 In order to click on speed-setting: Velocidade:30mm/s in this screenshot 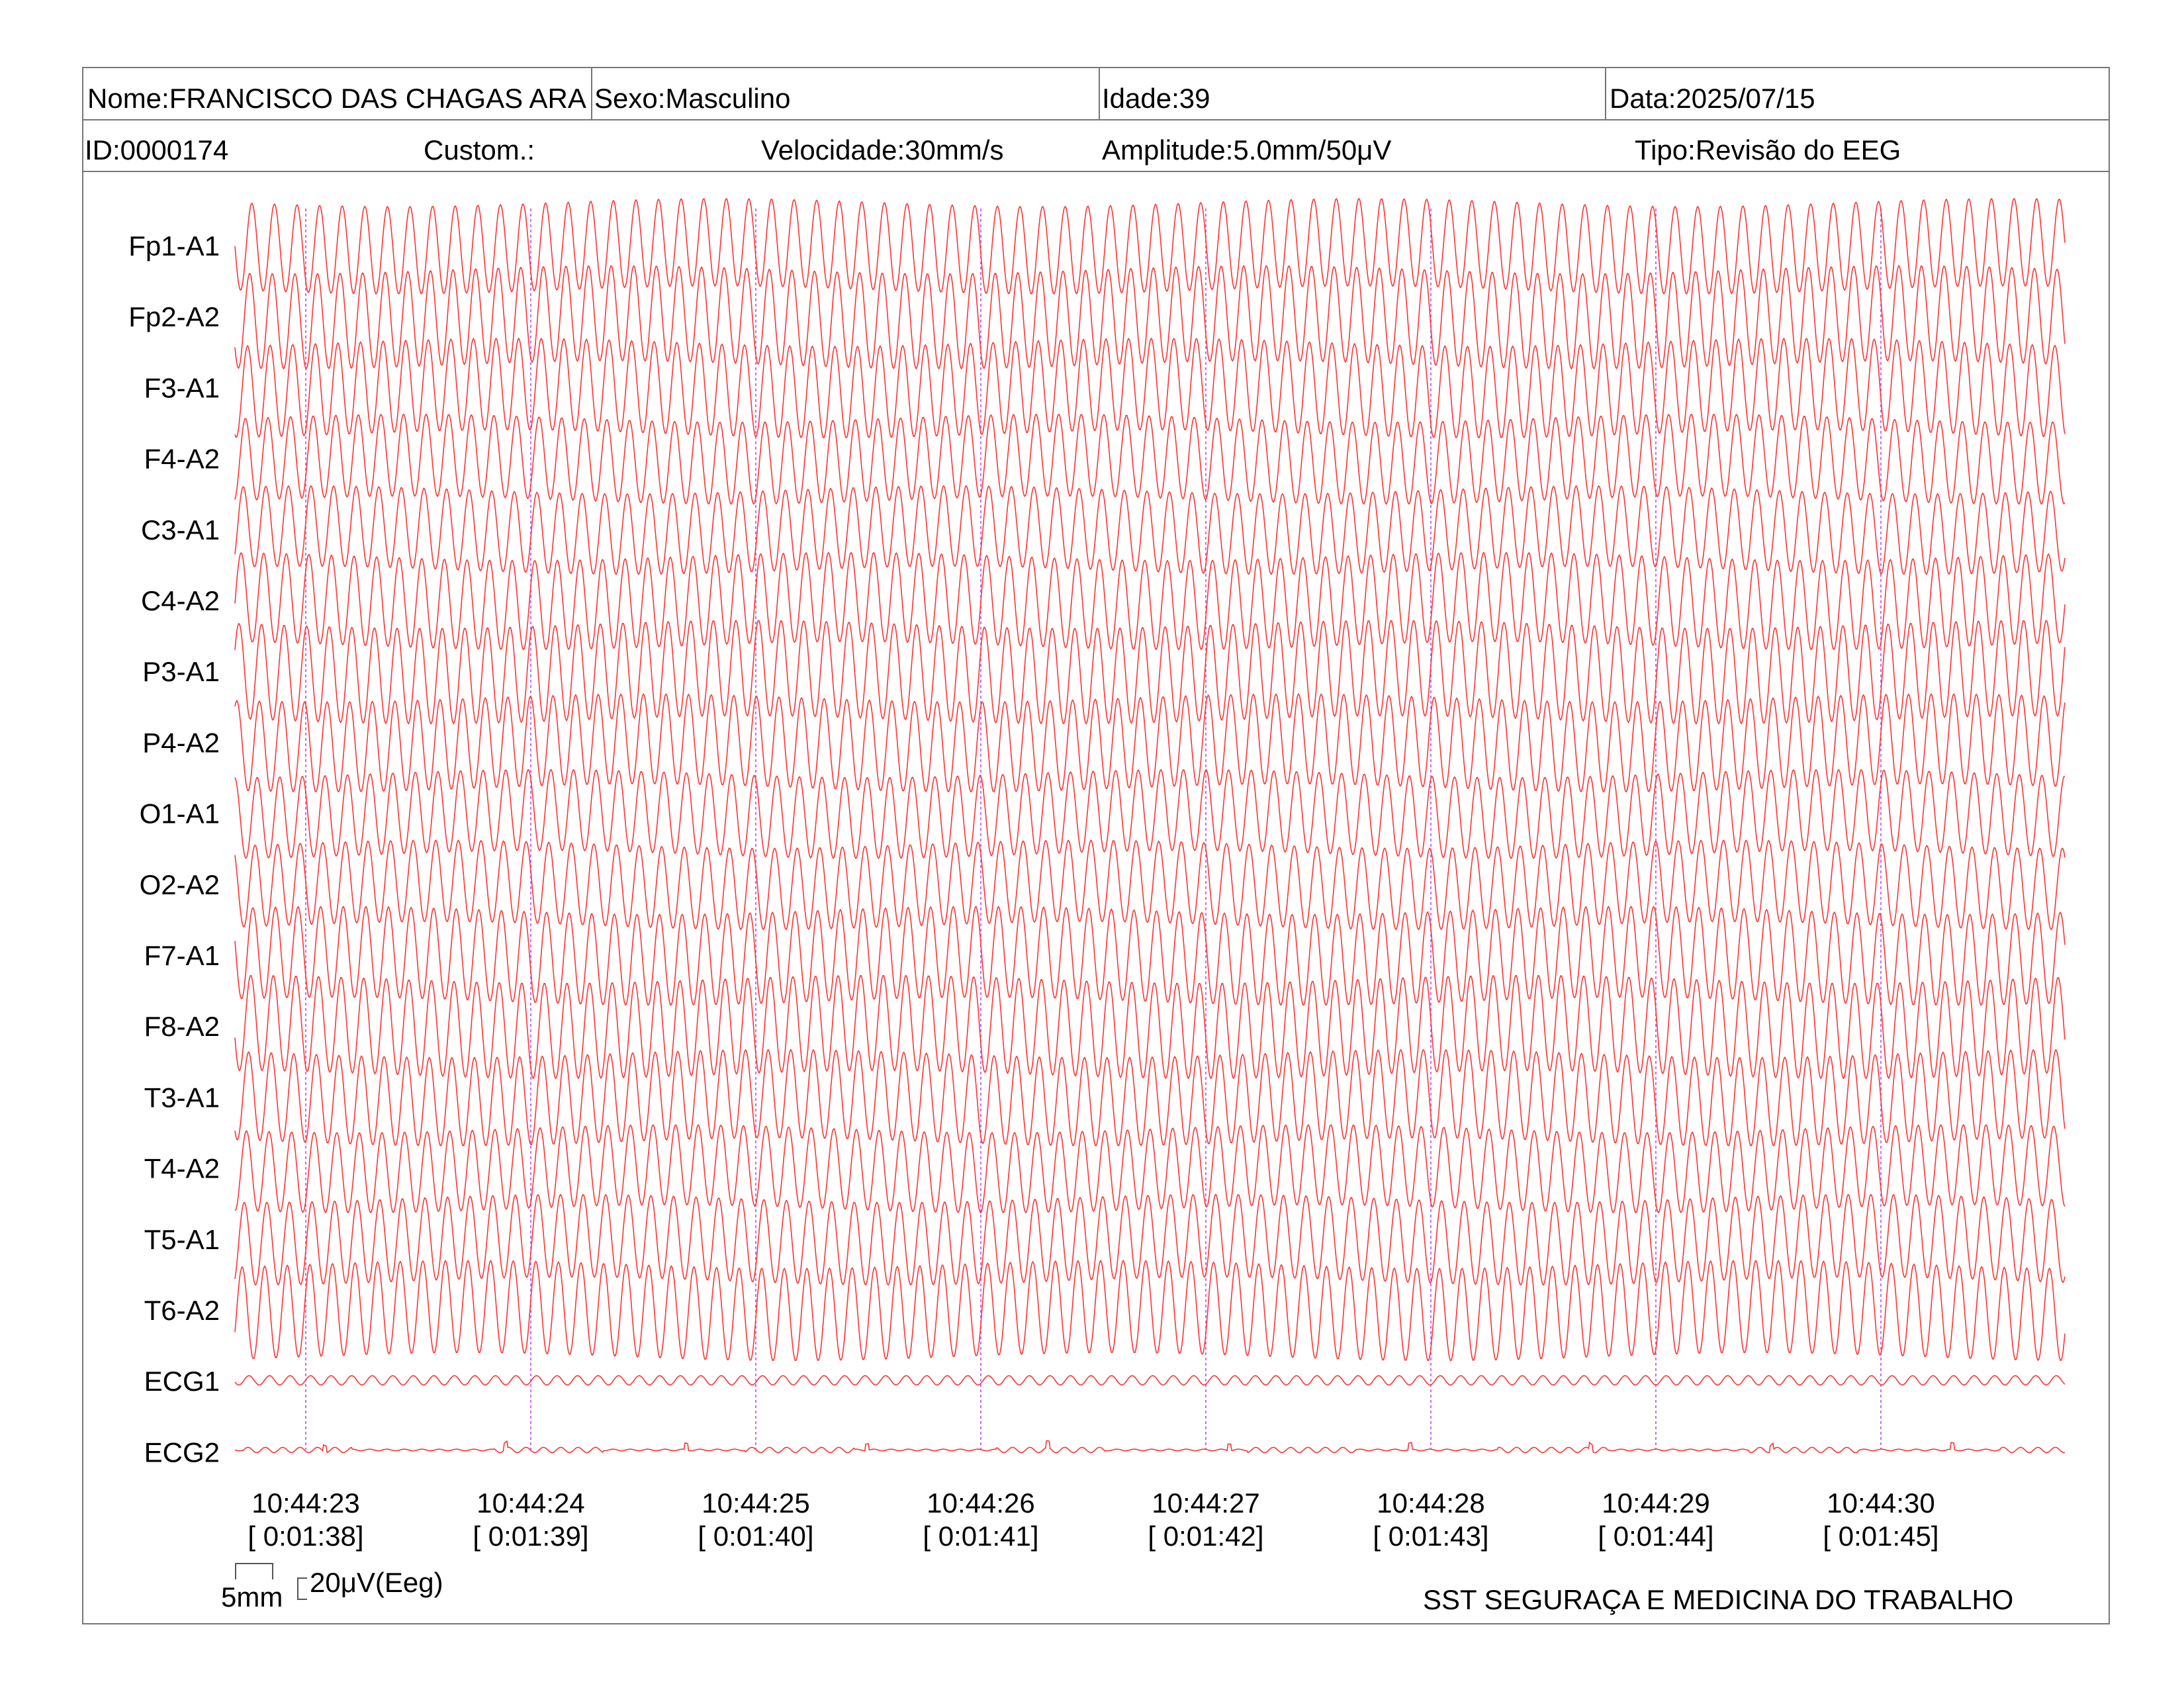, I will do `click(883, 149)`.